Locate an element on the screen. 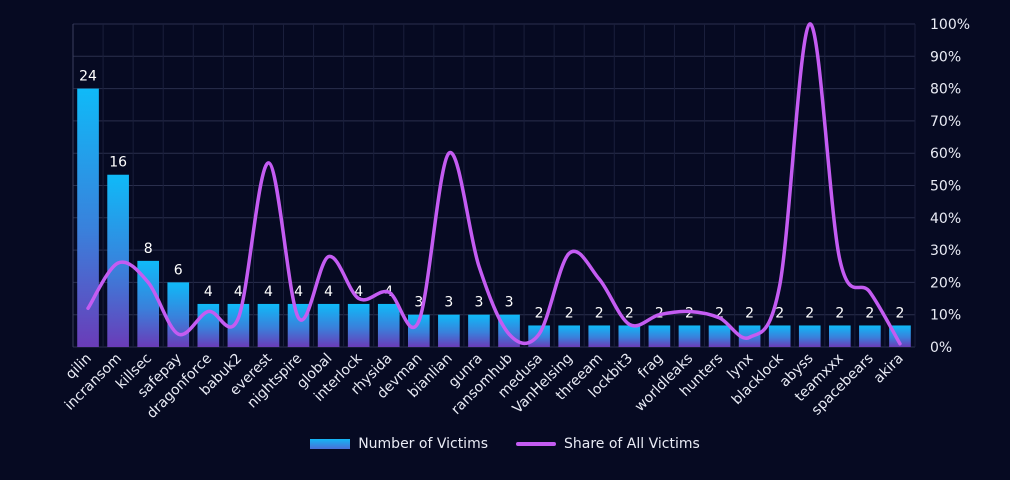  data-label-VanHelsing: 2 is located at coordinates (569, 313).